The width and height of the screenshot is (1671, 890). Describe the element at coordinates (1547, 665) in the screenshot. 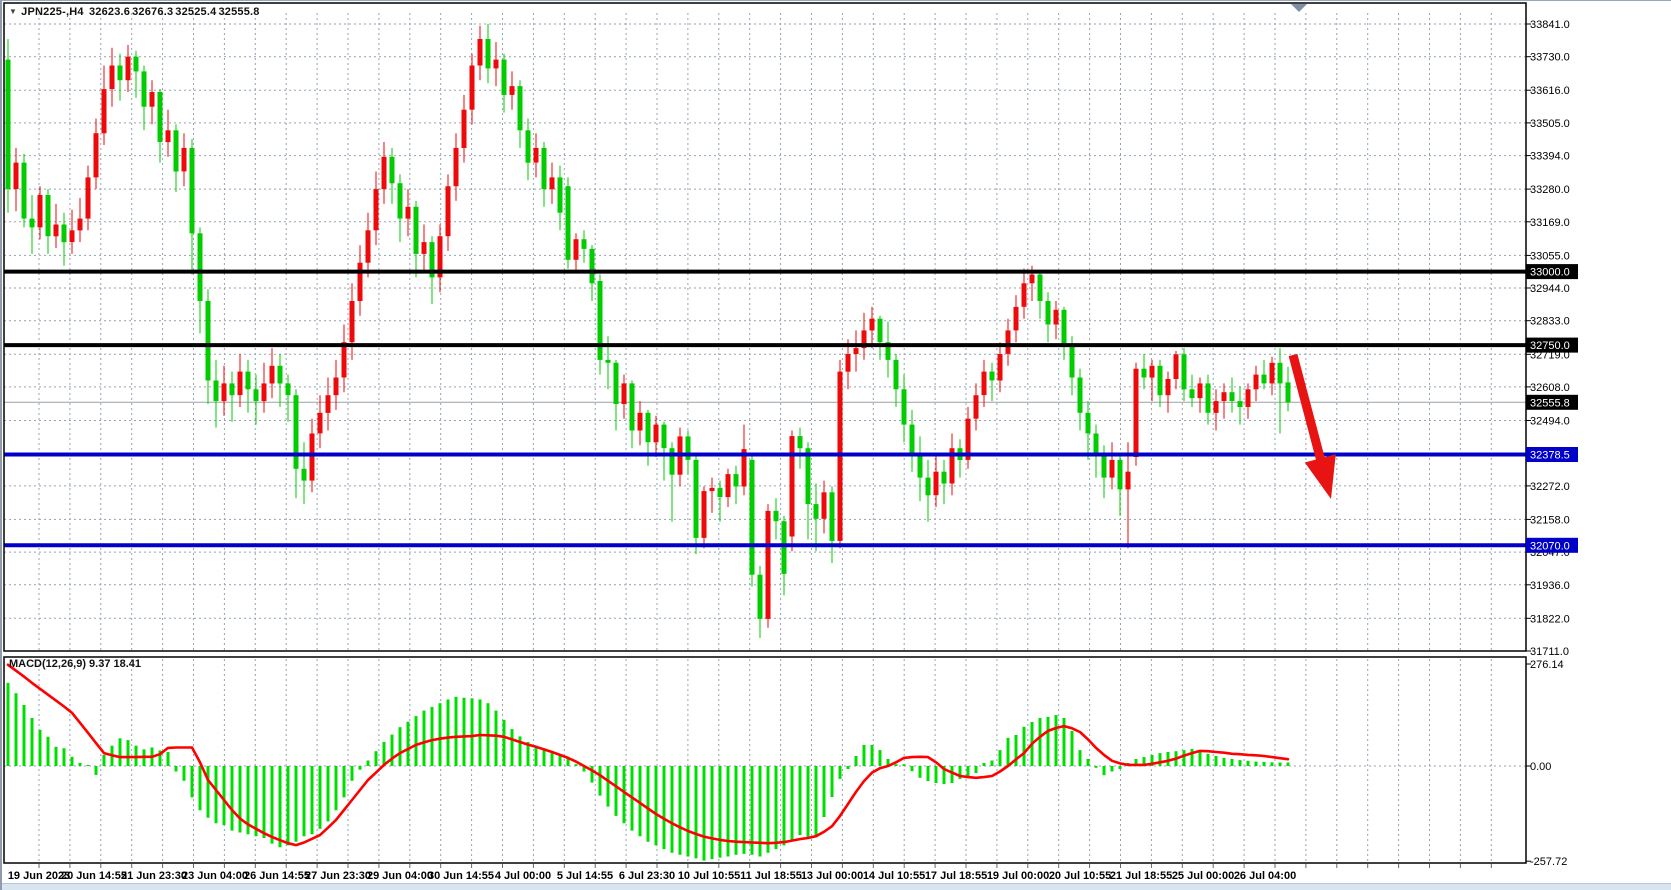

I see `svg-text: 276.14` at that location.